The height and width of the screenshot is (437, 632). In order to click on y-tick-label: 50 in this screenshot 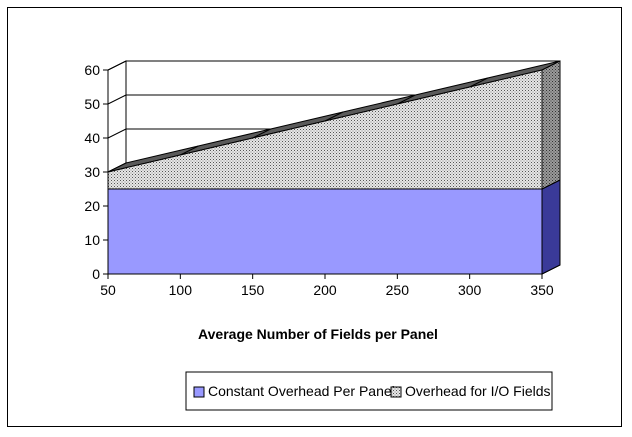, I will do `click(92, 104)`.